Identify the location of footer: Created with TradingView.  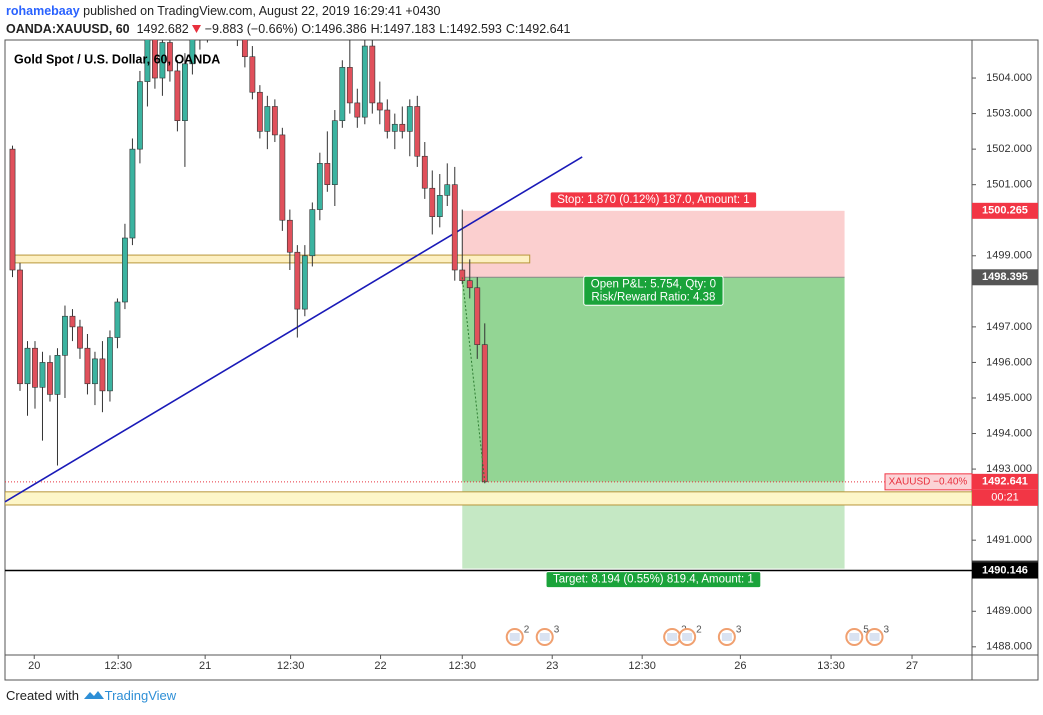
(91, 695).